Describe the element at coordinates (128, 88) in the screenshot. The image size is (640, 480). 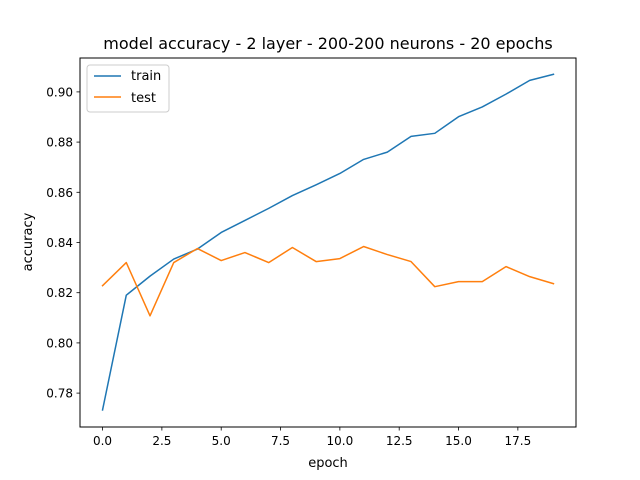
I see `legend: train test` at that location.